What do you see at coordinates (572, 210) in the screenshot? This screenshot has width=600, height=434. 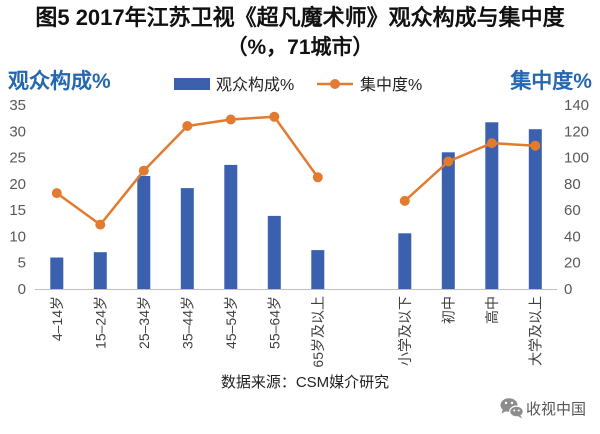 I see `y-right-tick-label: 60` at bounding box center [572, 210].